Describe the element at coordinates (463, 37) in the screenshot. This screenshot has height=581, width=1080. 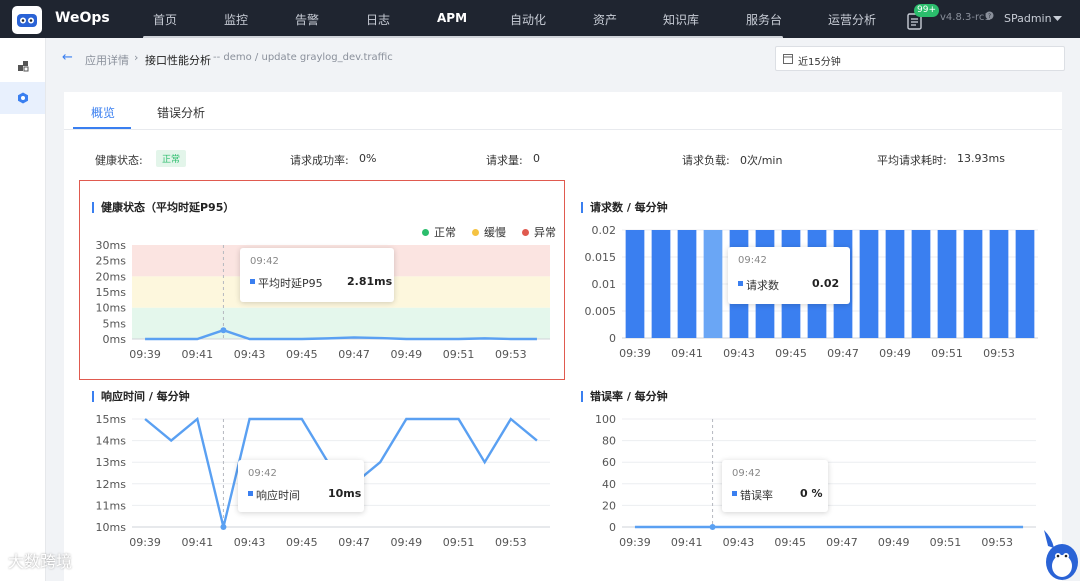
I see `nav-scrollbar` at that location.